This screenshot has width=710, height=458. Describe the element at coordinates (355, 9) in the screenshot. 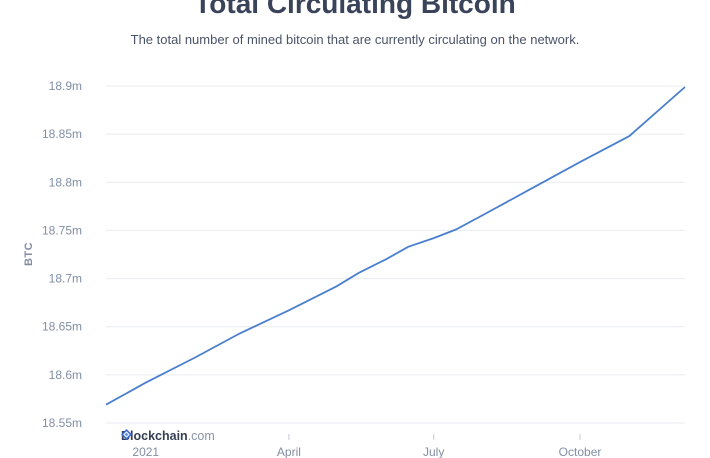

I see `chart-title: Total Circulating Bitcoin` at that location.